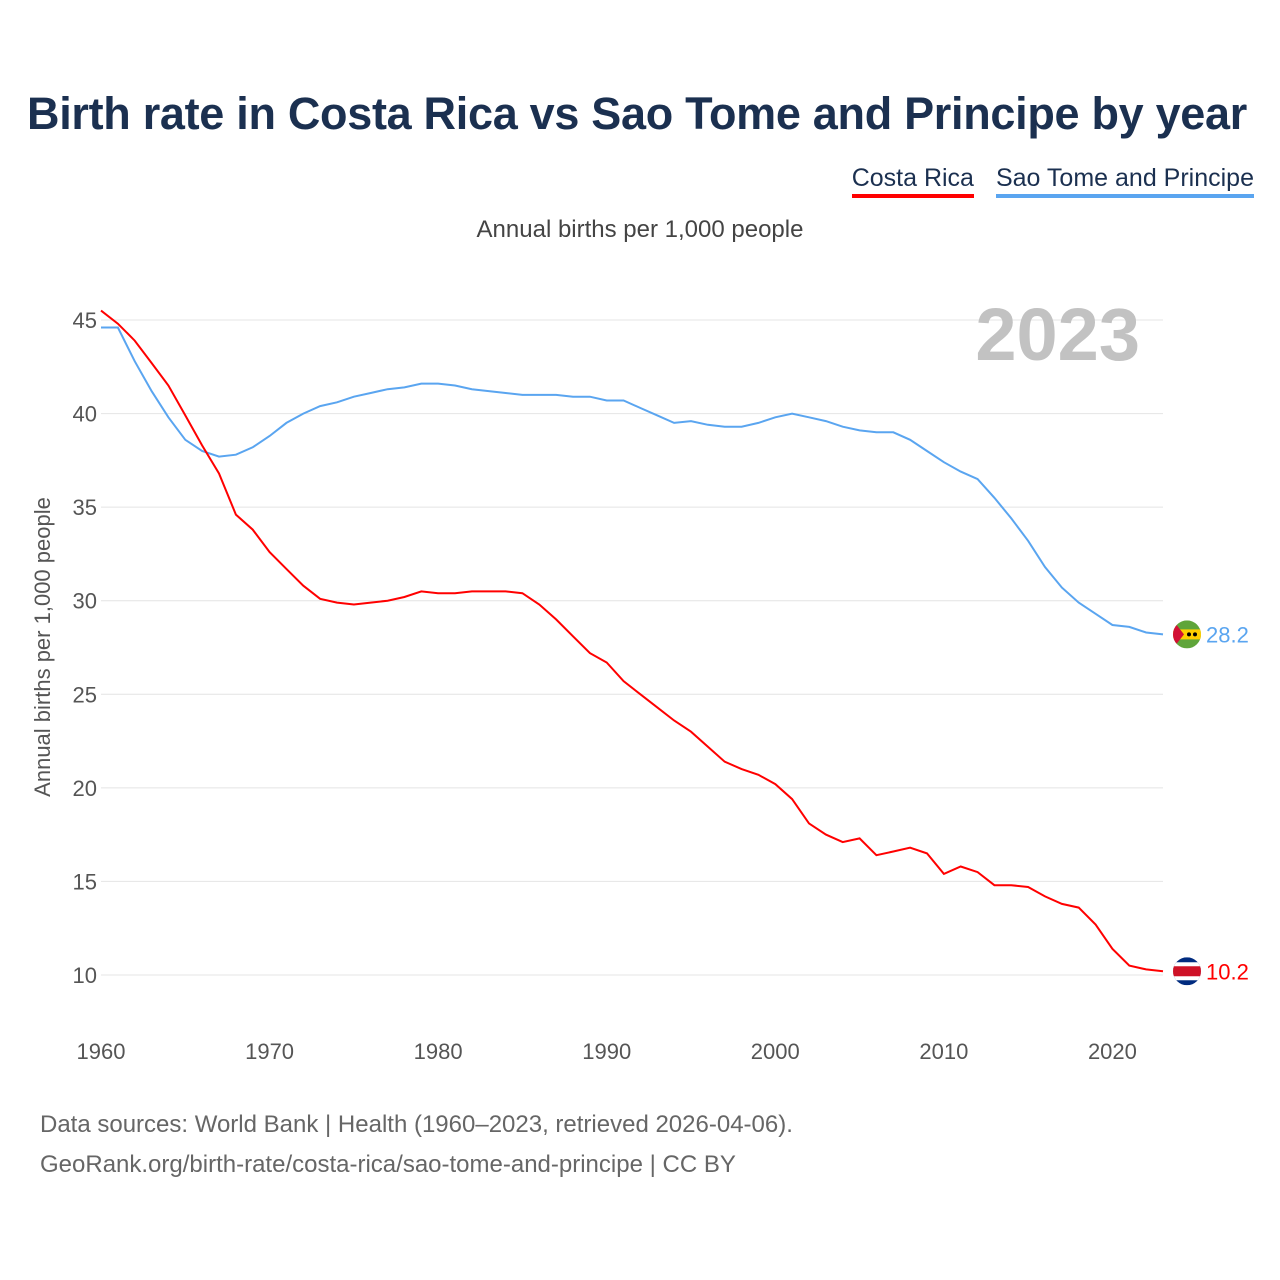 Image resolution: width=1280 pixels, height=1280 pixels. What do you see at coordinates (85, 320) in the screenshot?
I see `y-tick-label: 45` at bounding box center [85, 320].